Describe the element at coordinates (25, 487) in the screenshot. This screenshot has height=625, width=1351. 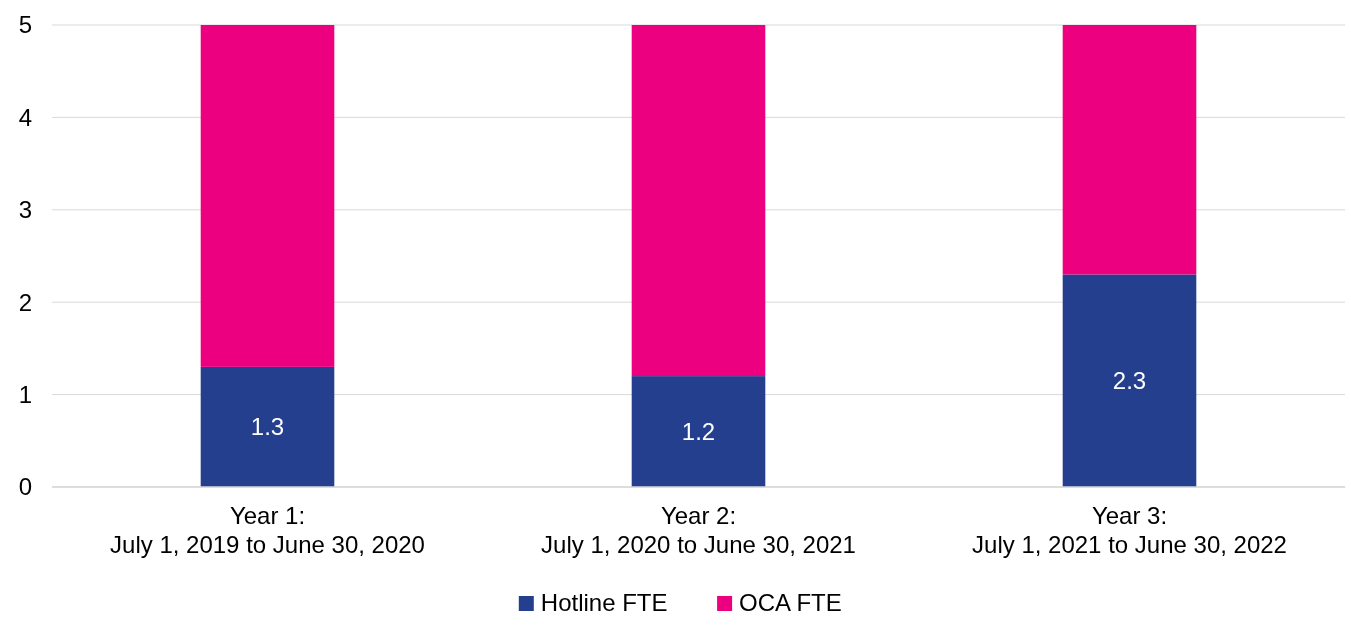
I see `y-tick-label: 0` at that location.